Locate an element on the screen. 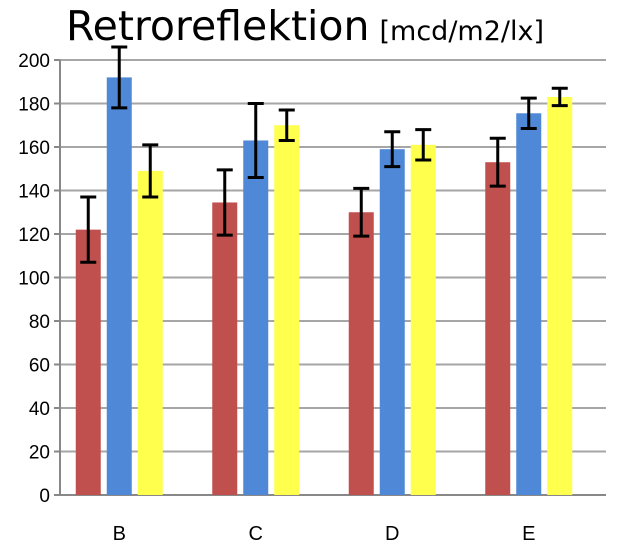 This screenshot has width=619, height=545. x-tick-label: B is located at coordinates (119, 534).